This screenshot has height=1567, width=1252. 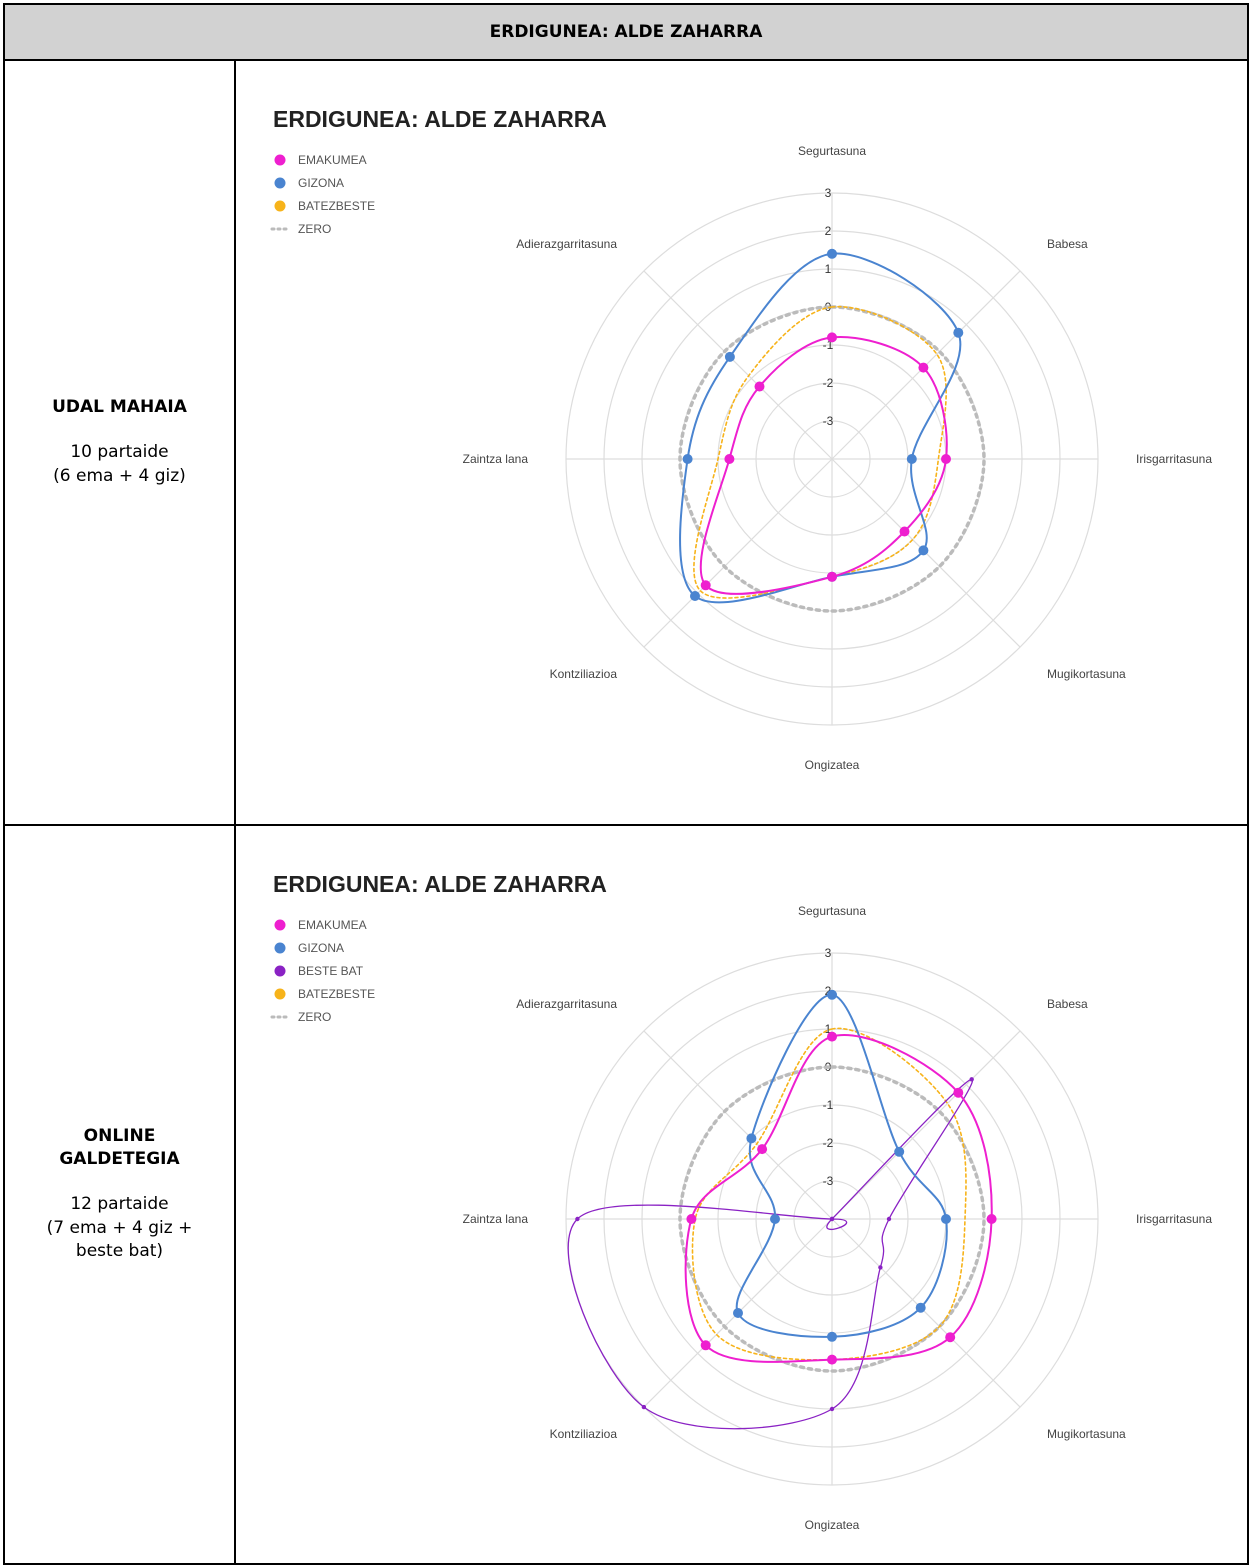 I want to click on row-description-line: (6 ema + 4 giz), so click(x=119, y=475).